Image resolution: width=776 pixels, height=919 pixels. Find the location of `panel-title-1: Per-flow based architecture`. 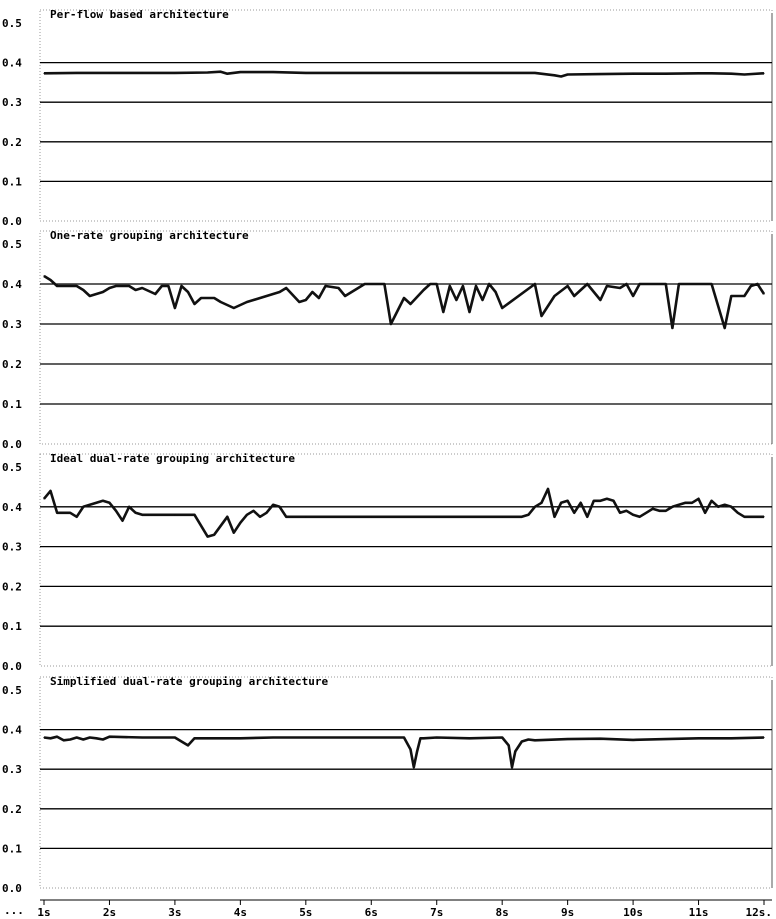

panel-title-1: Per-flow based architecture is located at coordinates (139, 14).